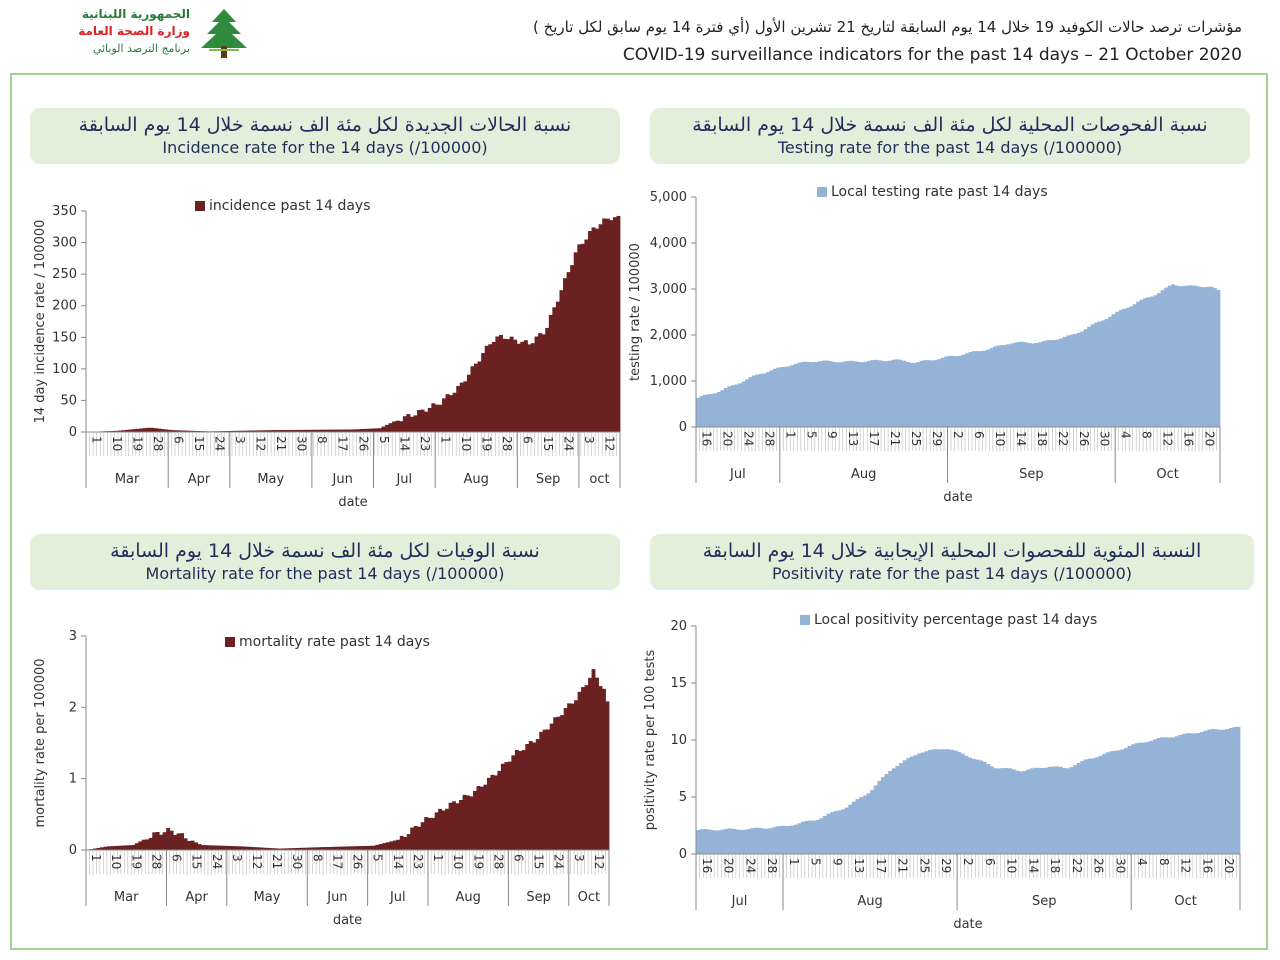 Image resolution: width=1280 pixels, height=960 pixels. Describe the element at coordinates (589, 897) in the screenshot. I see `month-label: Oct` at that location.